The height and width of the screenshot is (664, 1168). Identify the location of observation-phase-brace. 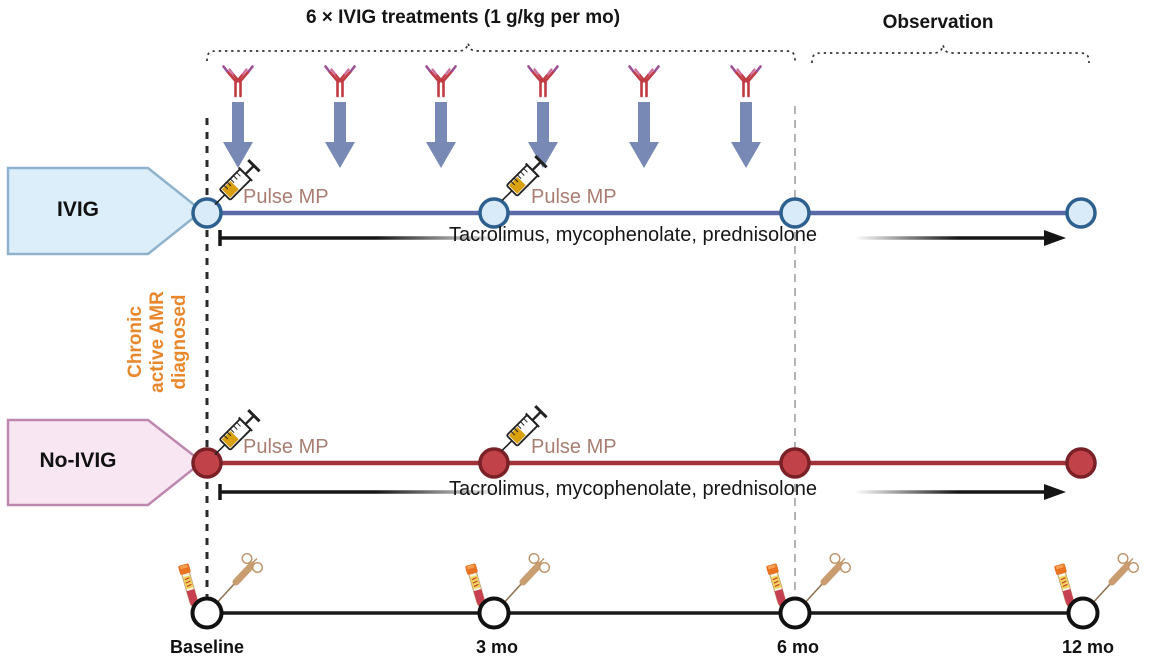
(950, 52).